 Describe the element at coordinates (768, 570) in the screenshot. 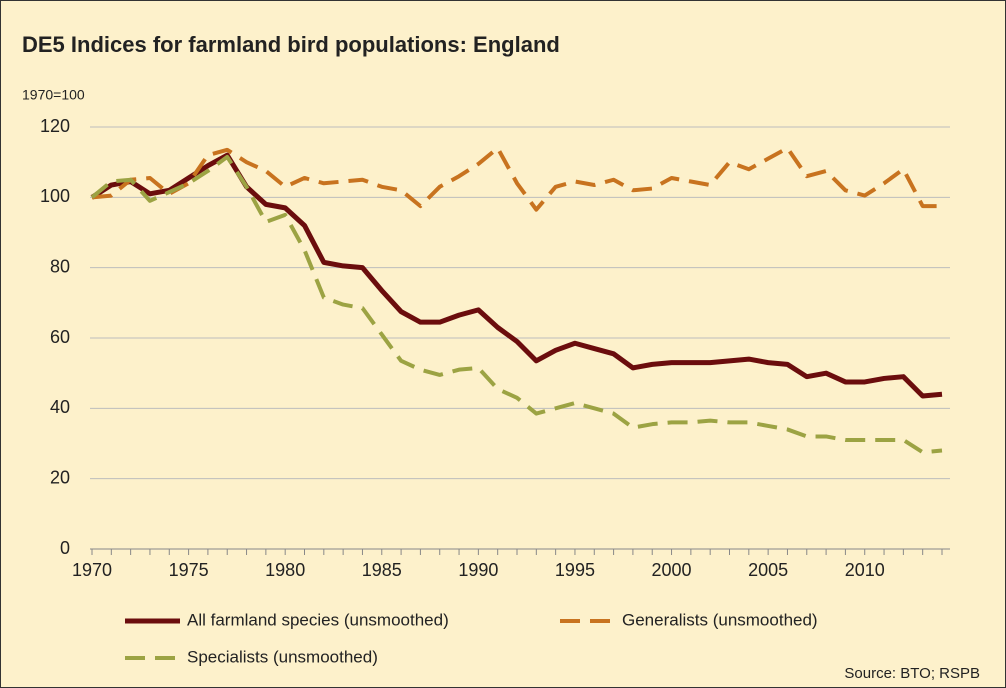

I see `x-tick-label: 2005` at that location.